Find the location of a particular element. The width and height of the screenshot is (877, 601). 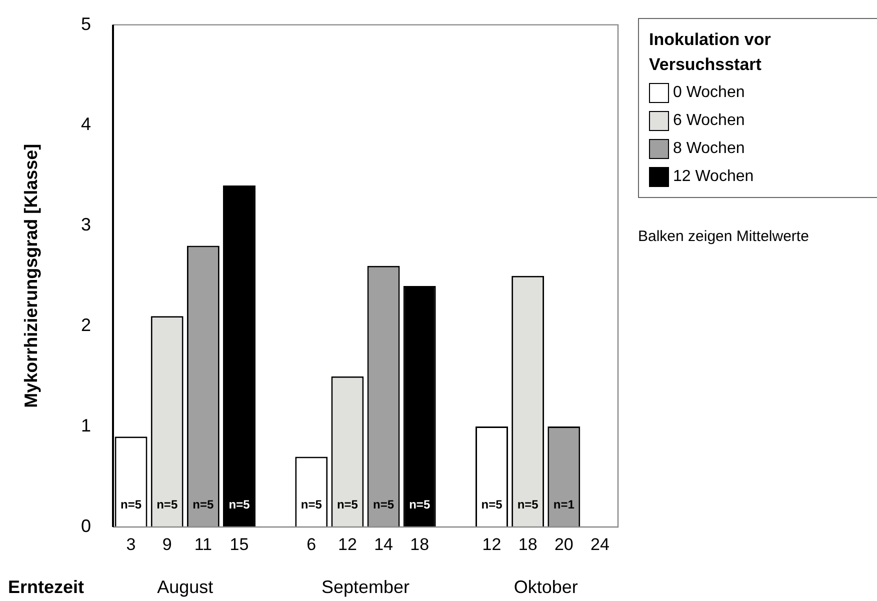

x-tick-label: 20 is located at coordinates (564, 544).